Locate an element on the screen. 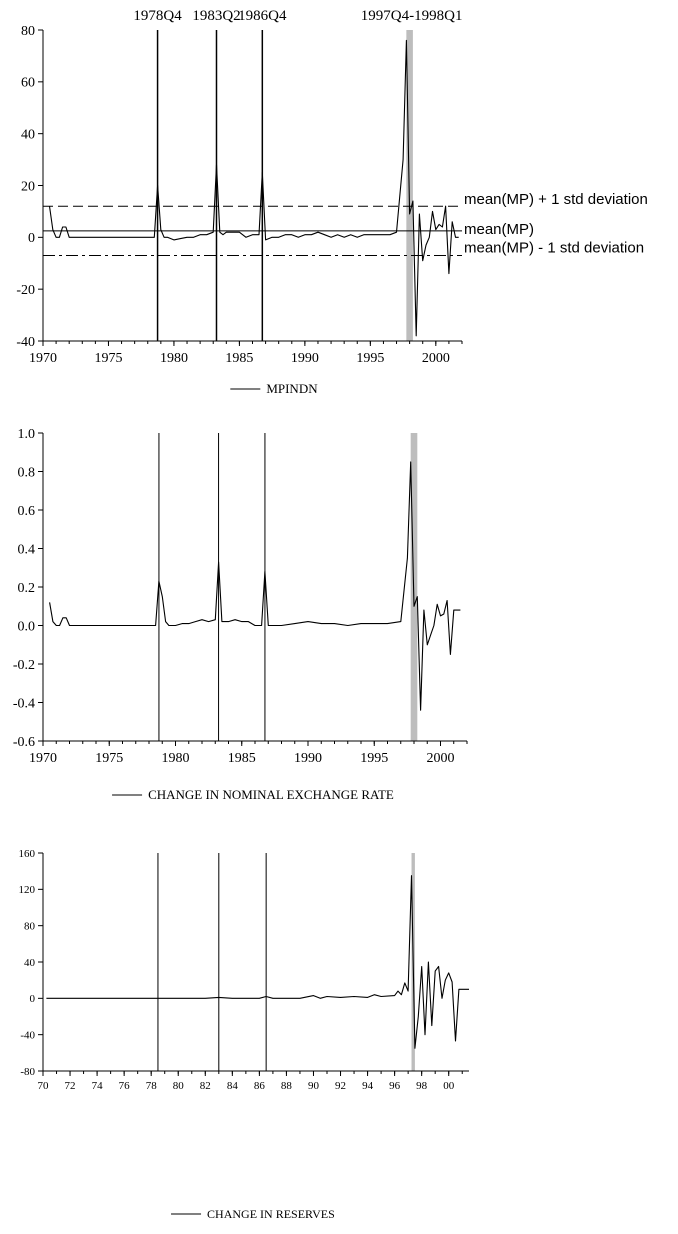  legend-label: CHANGE IN NOMINAL EXCHANGE RATE is located at coordinates (271, 794).